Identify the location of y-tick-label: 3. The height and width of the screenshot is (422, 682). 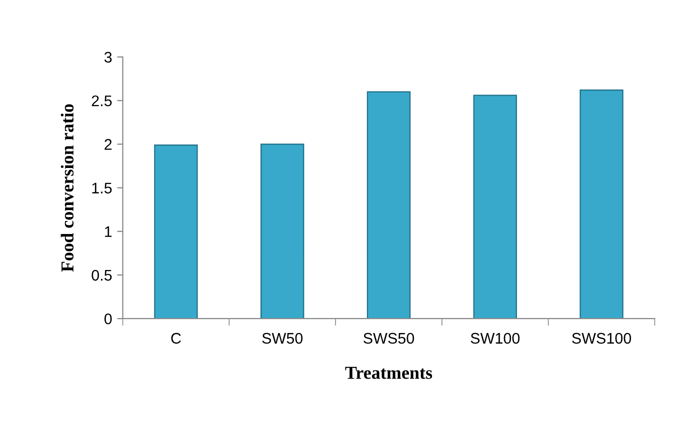
(108, 57).